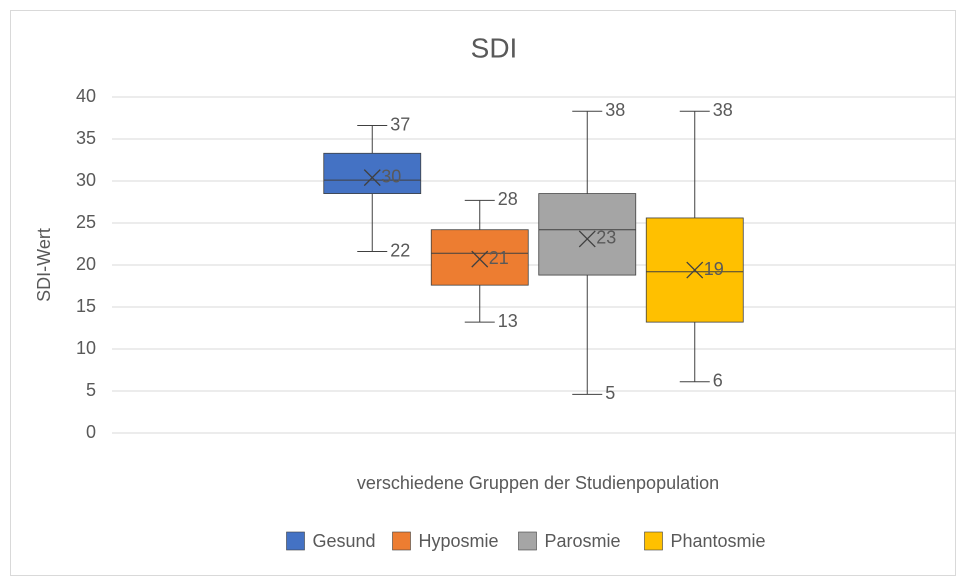  I want to click on chart-title: SDI, so click(494, 47).